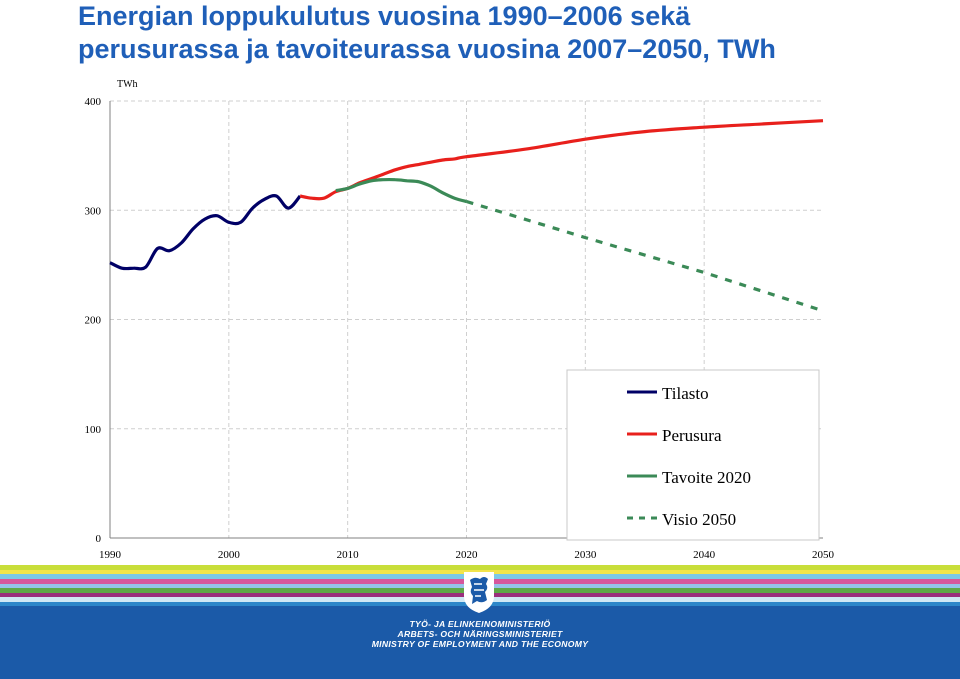 This screenshot has height=679, width=960. Describe the element at coordinates (685, 393) in the screenshot. I see `legend-label: Tilasto` at that location.